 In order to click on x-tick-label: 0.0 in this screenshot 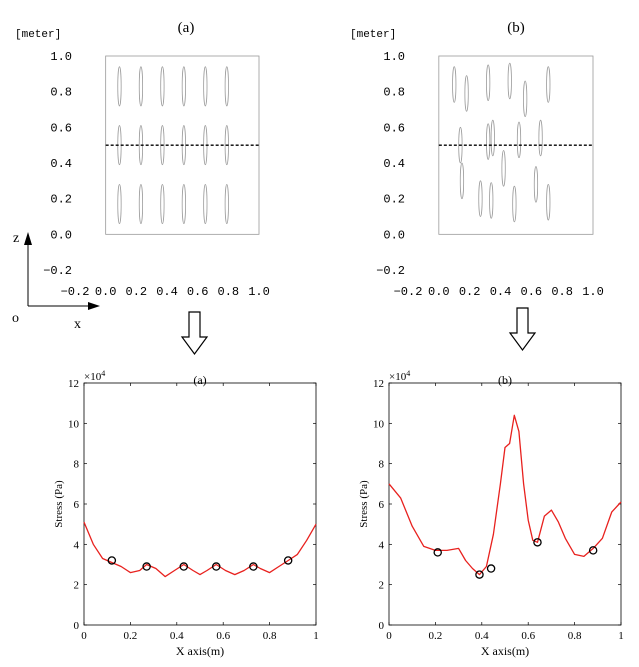, I will do `click(439, 292)`.